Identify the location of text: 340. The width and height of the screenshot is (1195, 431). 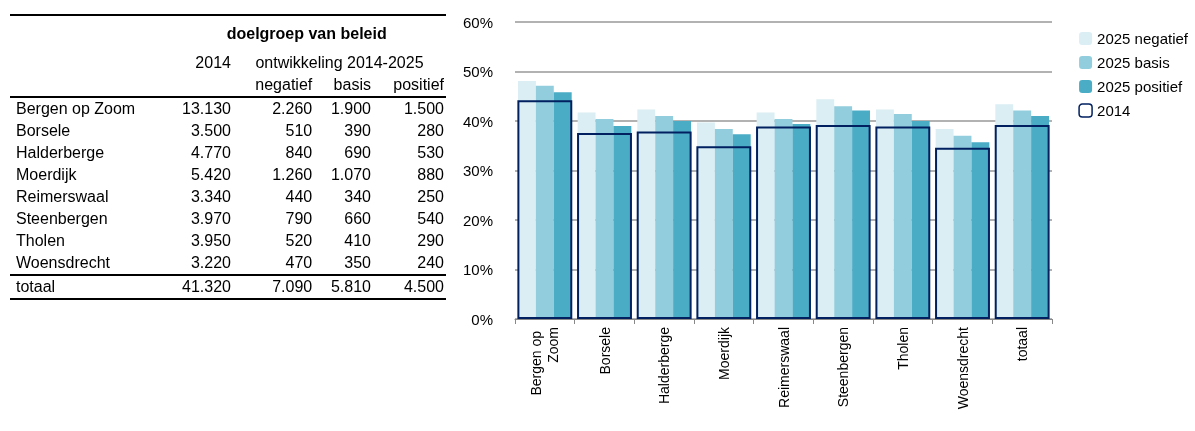
(357, 196).